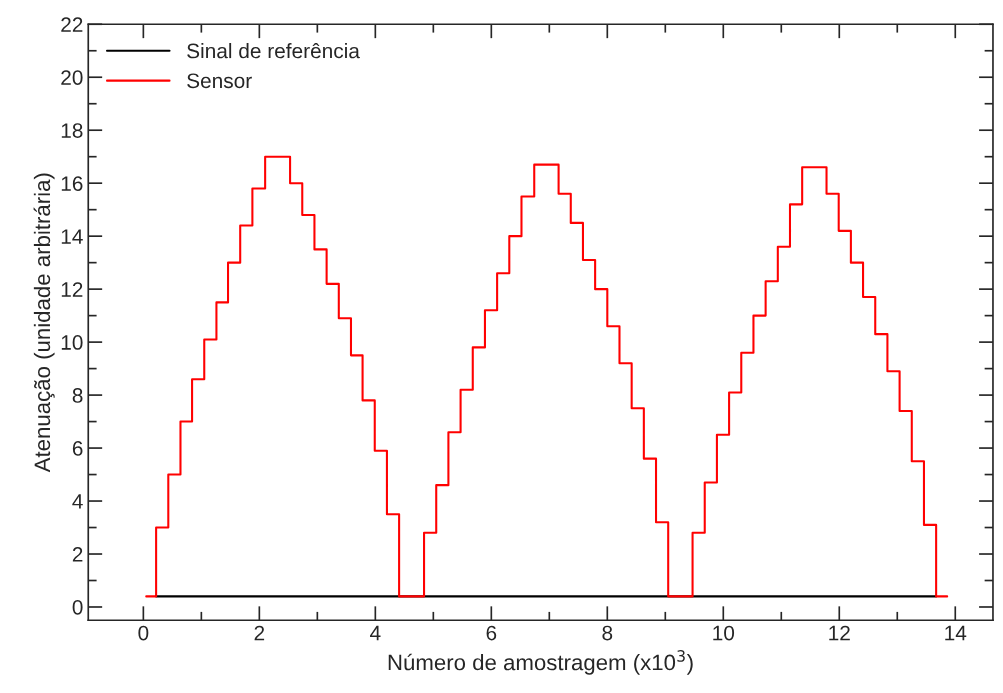 The image size is (1003, 693). Describe the element at coordinates (143, 633) in the screenshot. I see `x-tick-label: 0` at that location.